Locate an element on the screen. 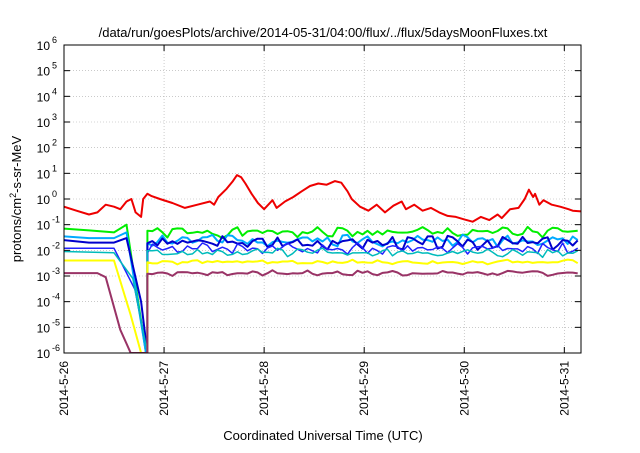 The width and height of the screenshot is (640, 453). x-tick-label: 2014-5-29 is located at coordinates (364, 388).